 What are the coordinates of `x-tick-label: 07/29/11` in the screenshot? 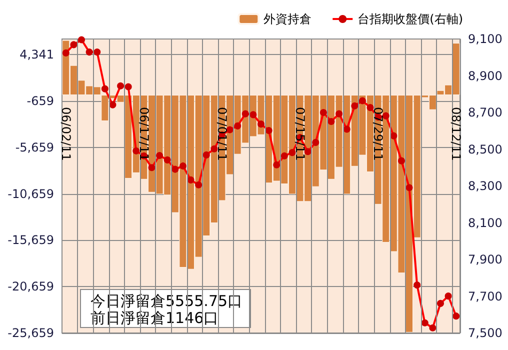 It's located at (378, 134).